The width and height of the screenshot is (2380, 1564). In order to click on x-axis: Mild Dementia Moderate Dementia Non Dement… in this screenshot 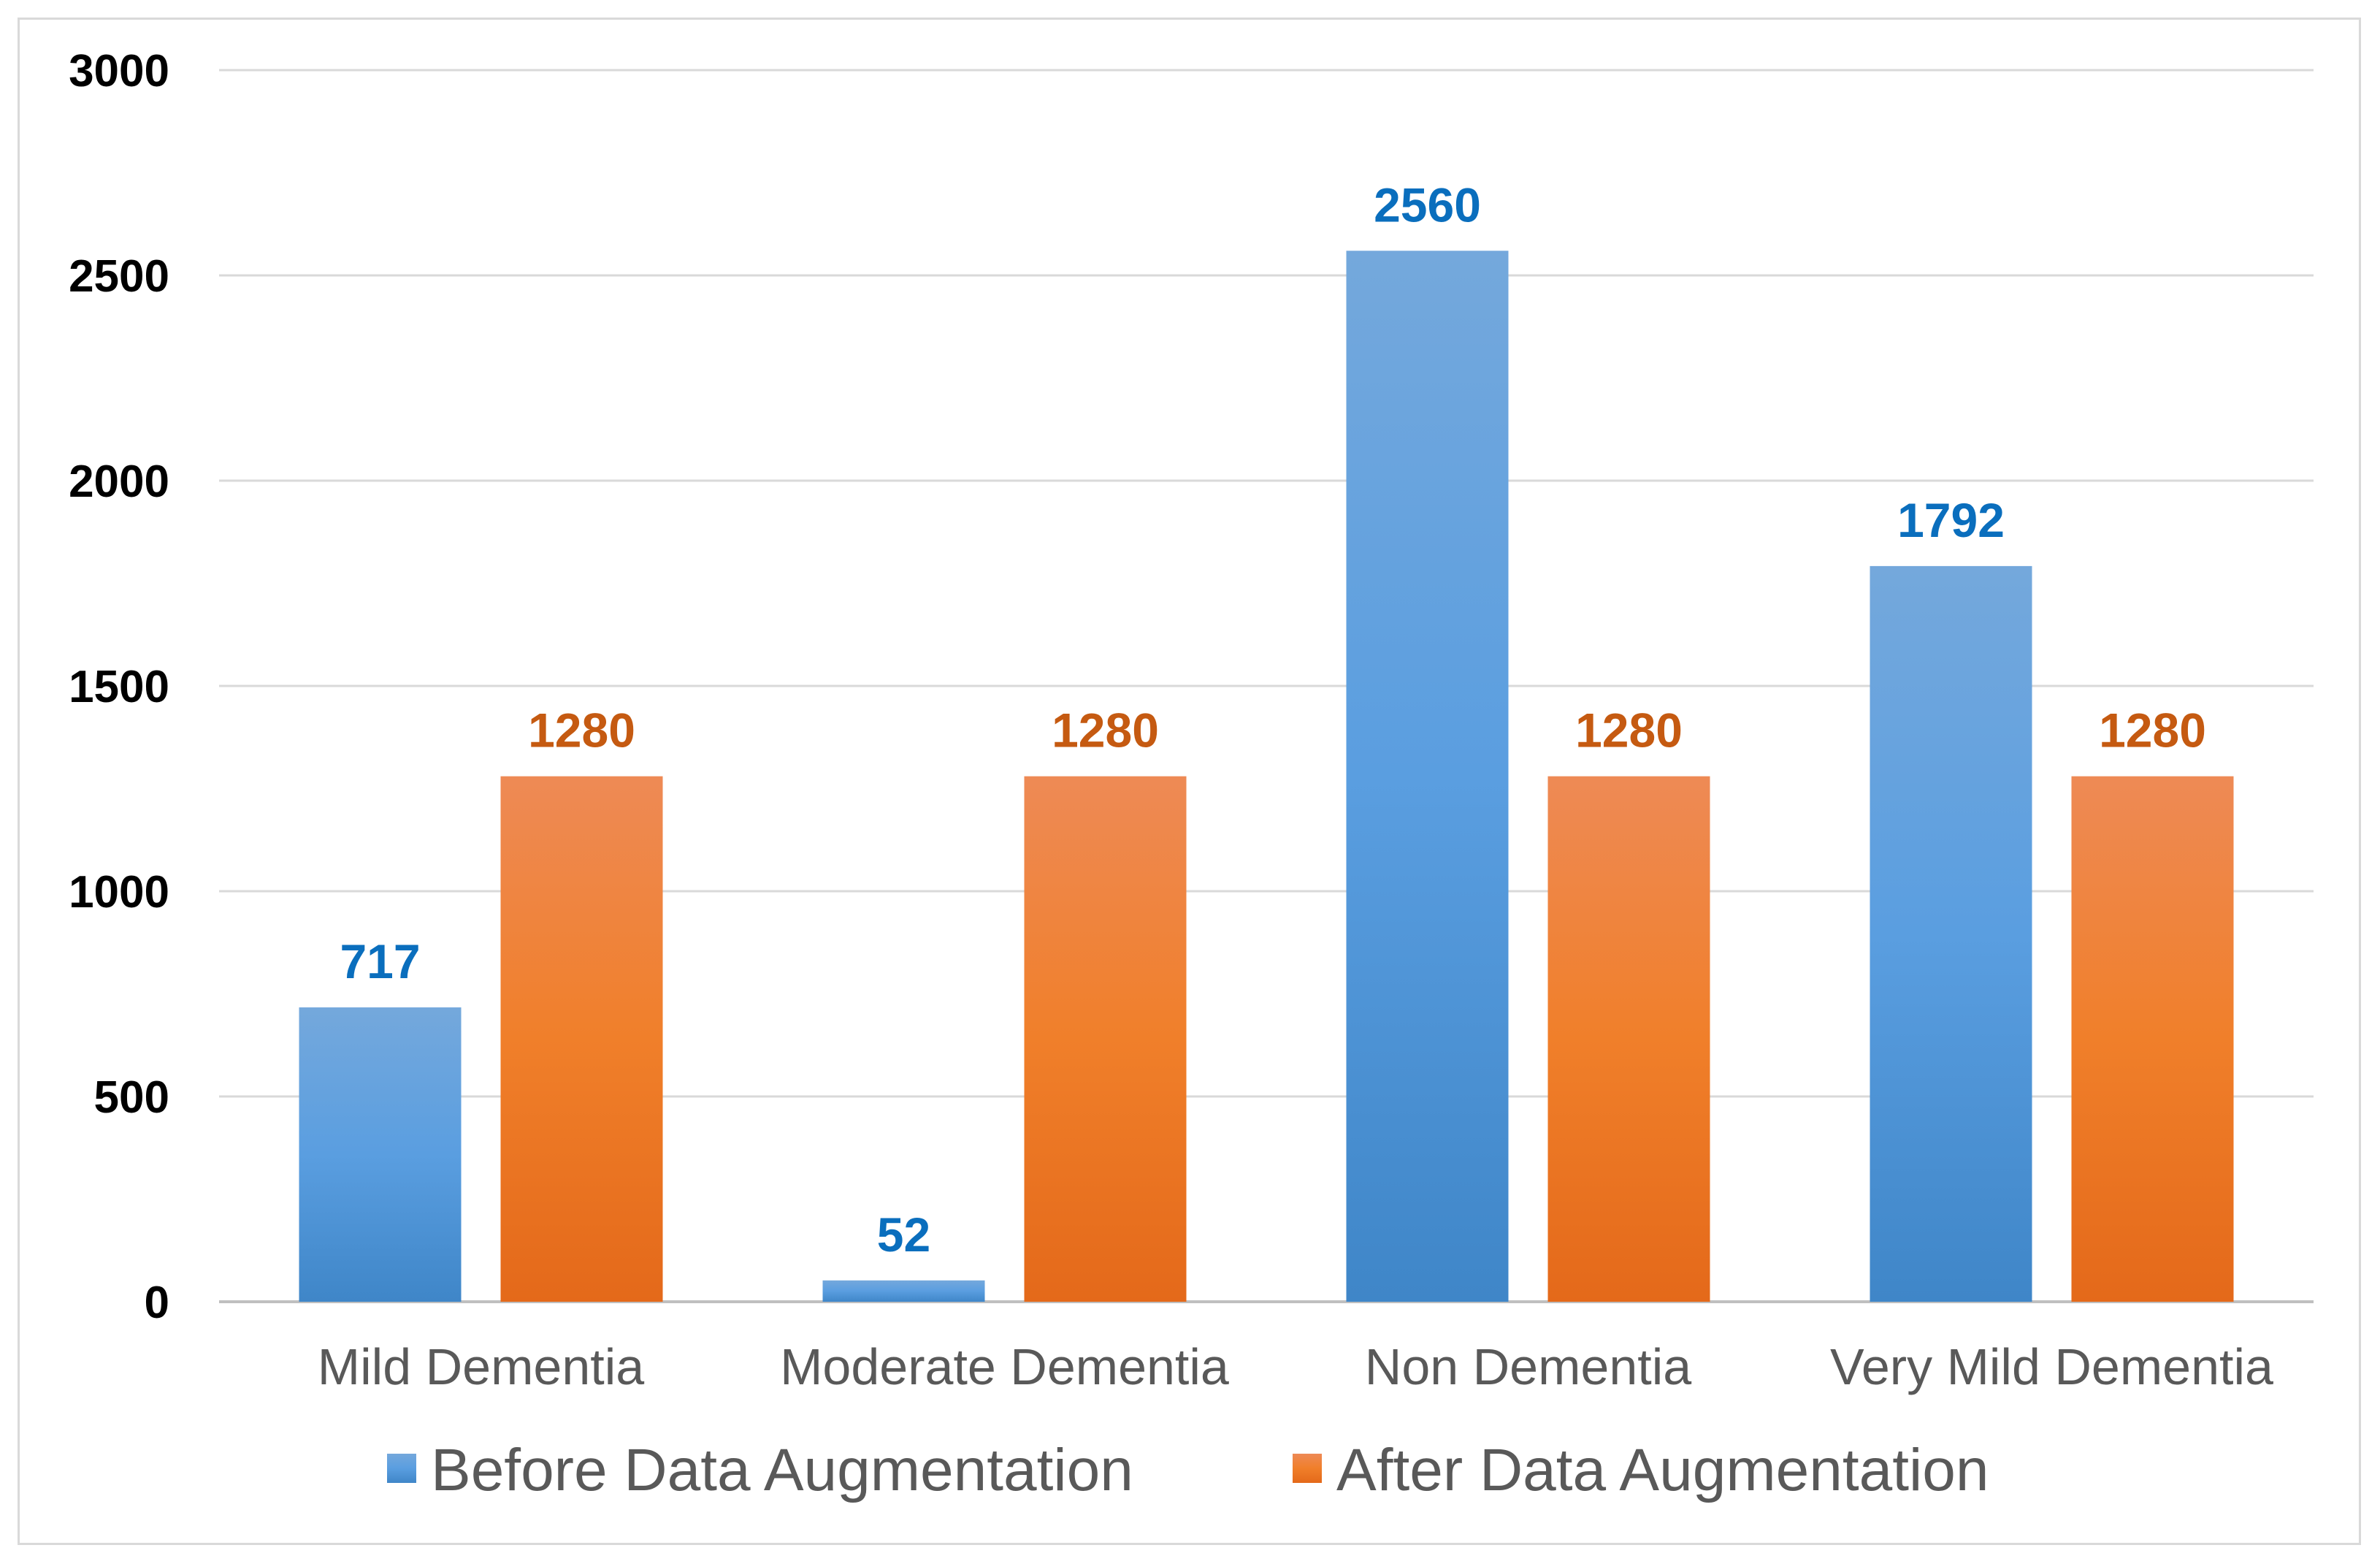, I will do `click(1295, 1366)`.